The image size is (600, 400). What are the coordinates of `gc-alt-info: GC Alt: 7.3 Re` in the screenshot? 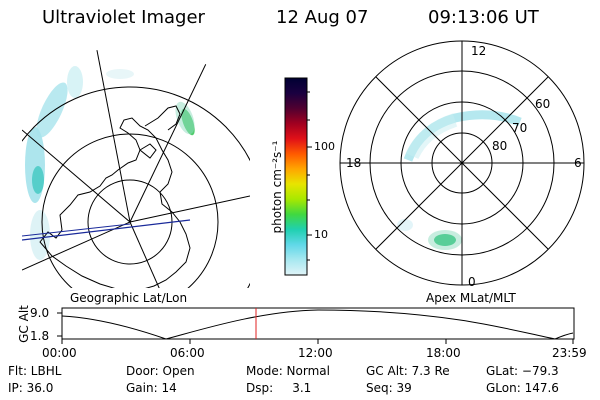 It's located at (408, 371).